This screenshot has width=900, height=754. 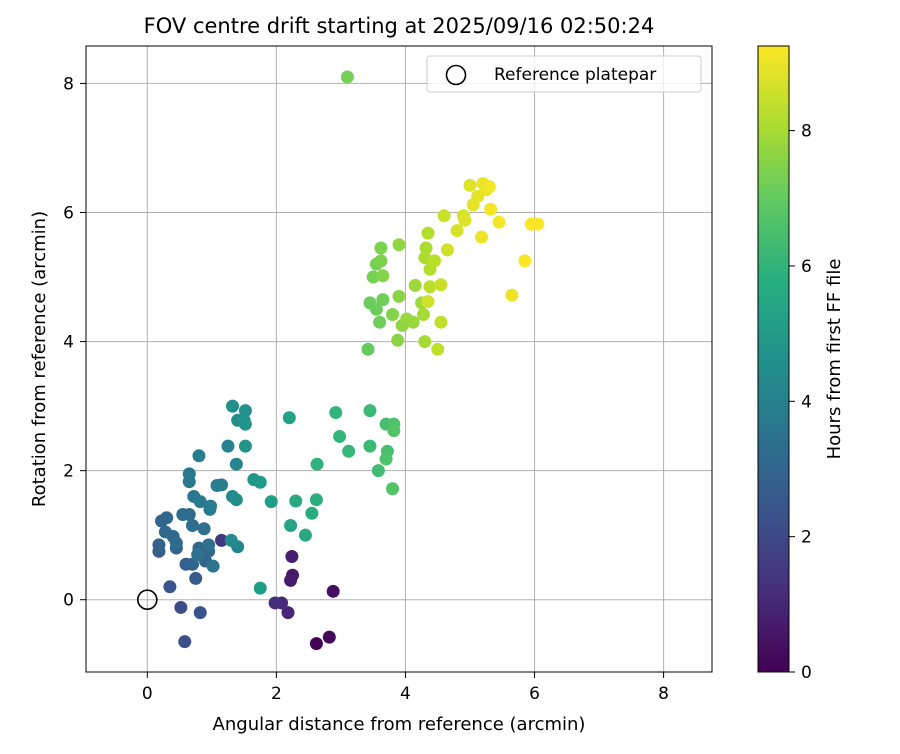 What do you see at coordinates (575, 75) in the screenshot?
I see `legend-label: Reference platepar` at bounding box center [575, 75].